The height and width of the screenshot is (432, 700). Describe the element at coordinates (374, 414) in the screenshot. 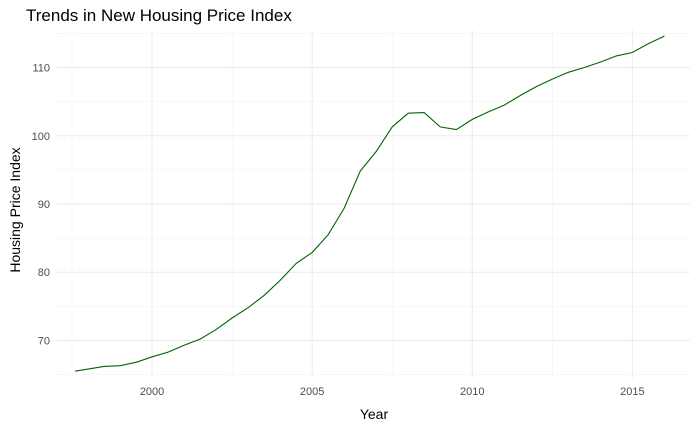

I see `x-axis-label: Year` at that location.